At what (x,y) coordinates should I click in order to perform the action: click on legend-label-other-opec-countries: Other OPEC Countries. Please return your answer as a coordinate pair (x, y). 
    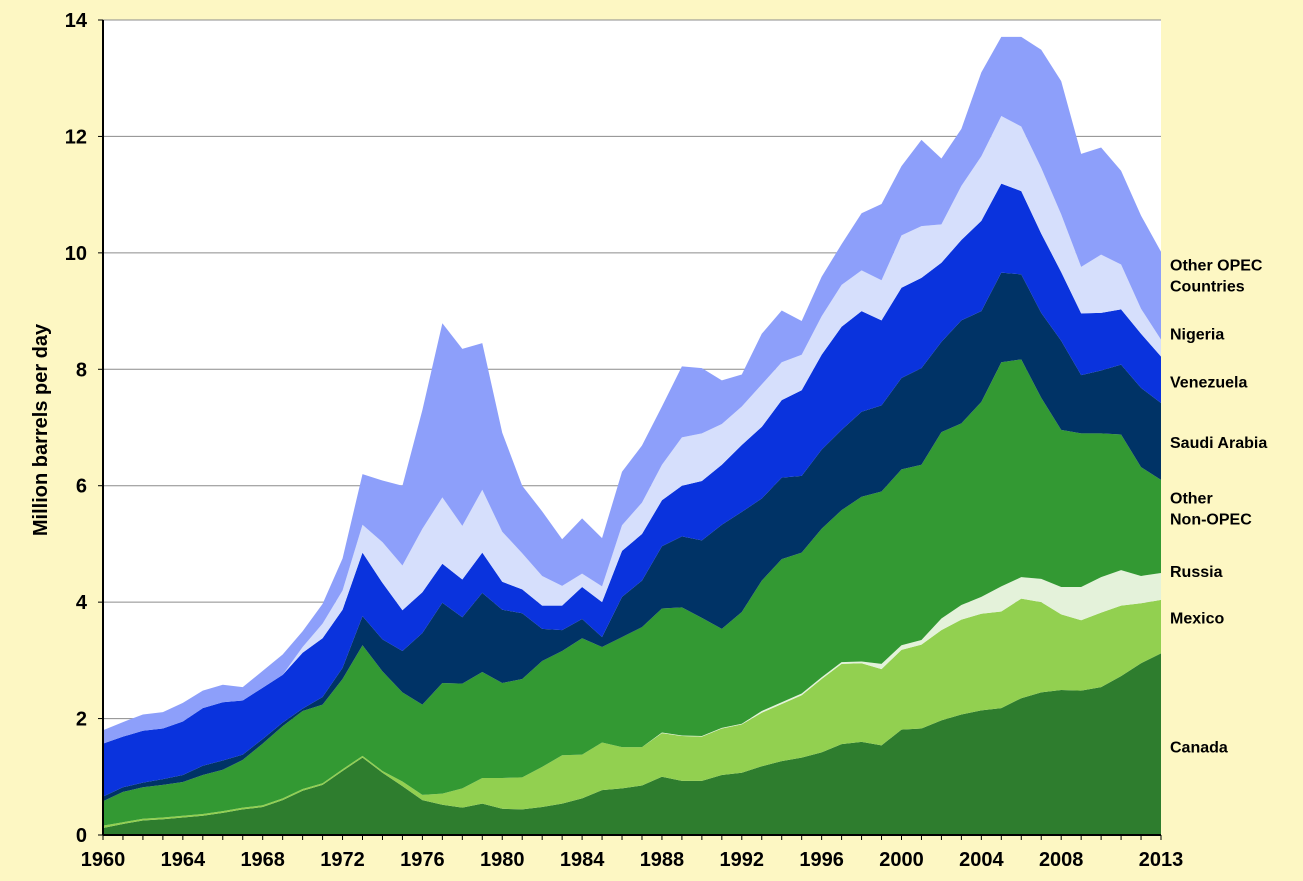
    Looking at the image, I should click on (1216, 277).